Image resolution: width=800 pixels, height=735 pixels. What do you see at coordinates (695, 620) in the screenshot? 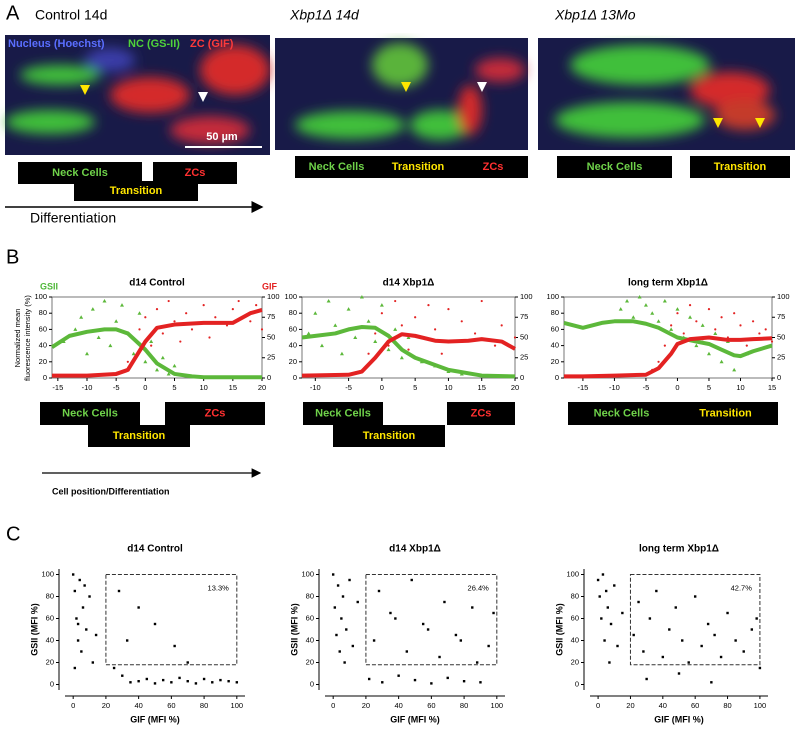
I see `gate` at bounding box center [695, 620].